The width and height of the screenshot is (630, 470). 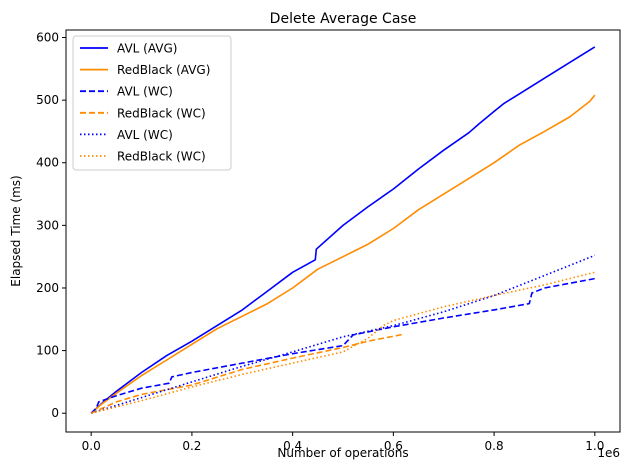 I want to click on legend-label: AVL (AVG), so click(x=147, y=49).